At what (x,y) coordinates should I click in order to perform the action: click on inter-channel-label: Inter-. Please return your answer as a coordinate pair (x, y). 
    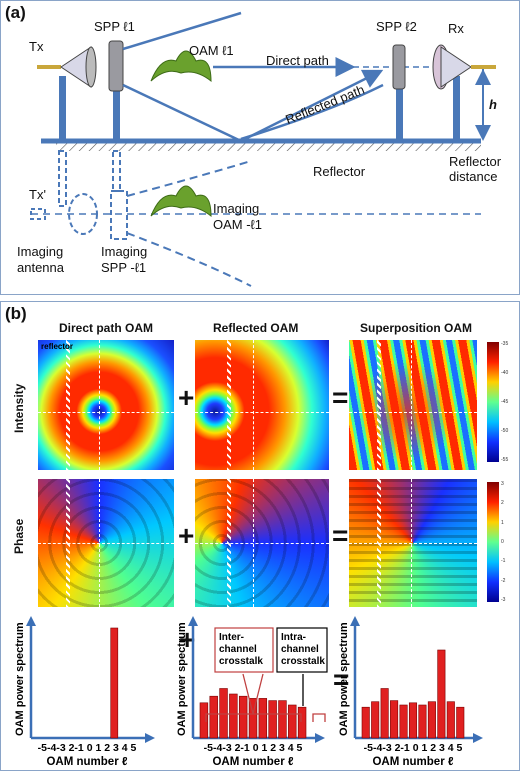
    Looking at the image, I should click on (231, 637).